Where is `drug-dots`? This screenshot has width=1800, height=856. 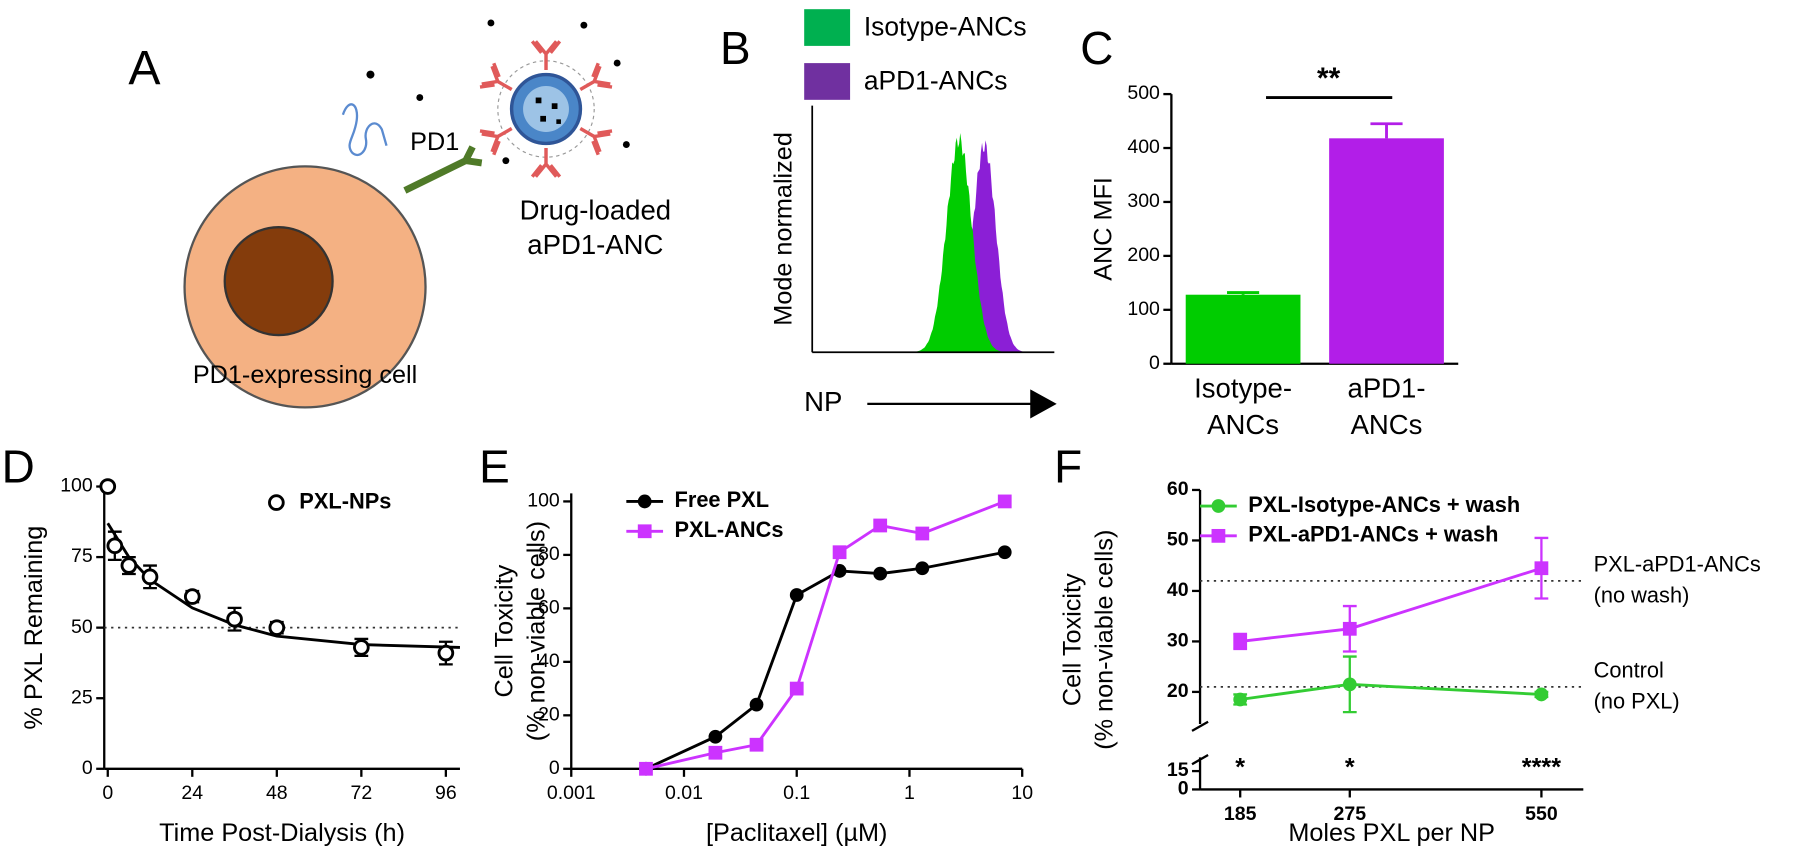
drug-dots is located at coordinates (498, 92).